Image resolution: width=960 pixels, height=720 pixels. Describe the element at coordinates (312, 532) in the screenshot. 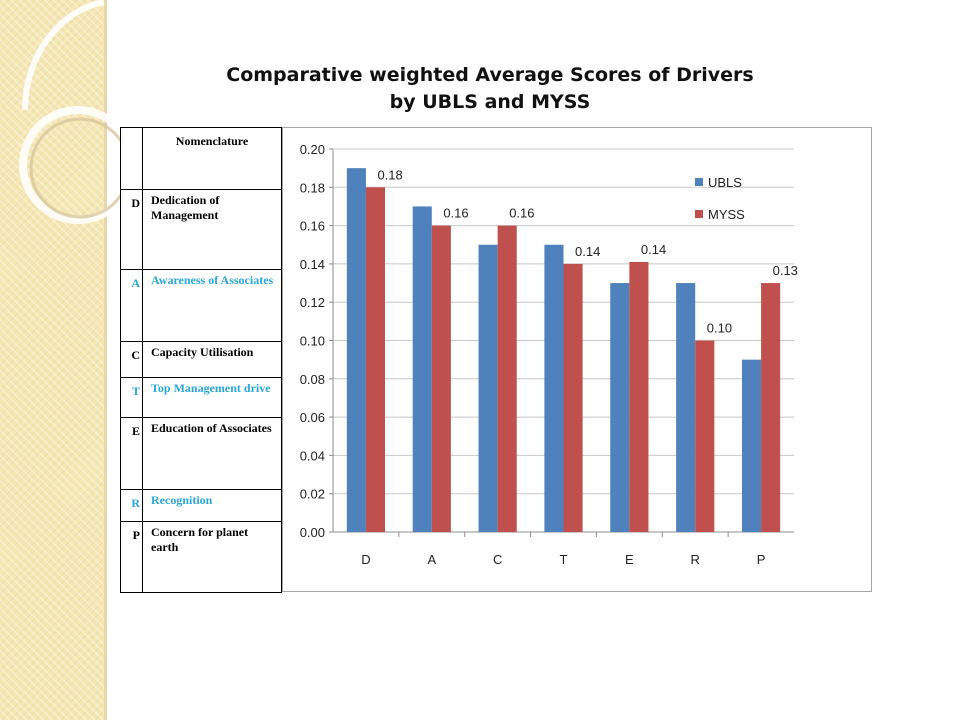

I see `y-tick-label: 0.00` at that location.